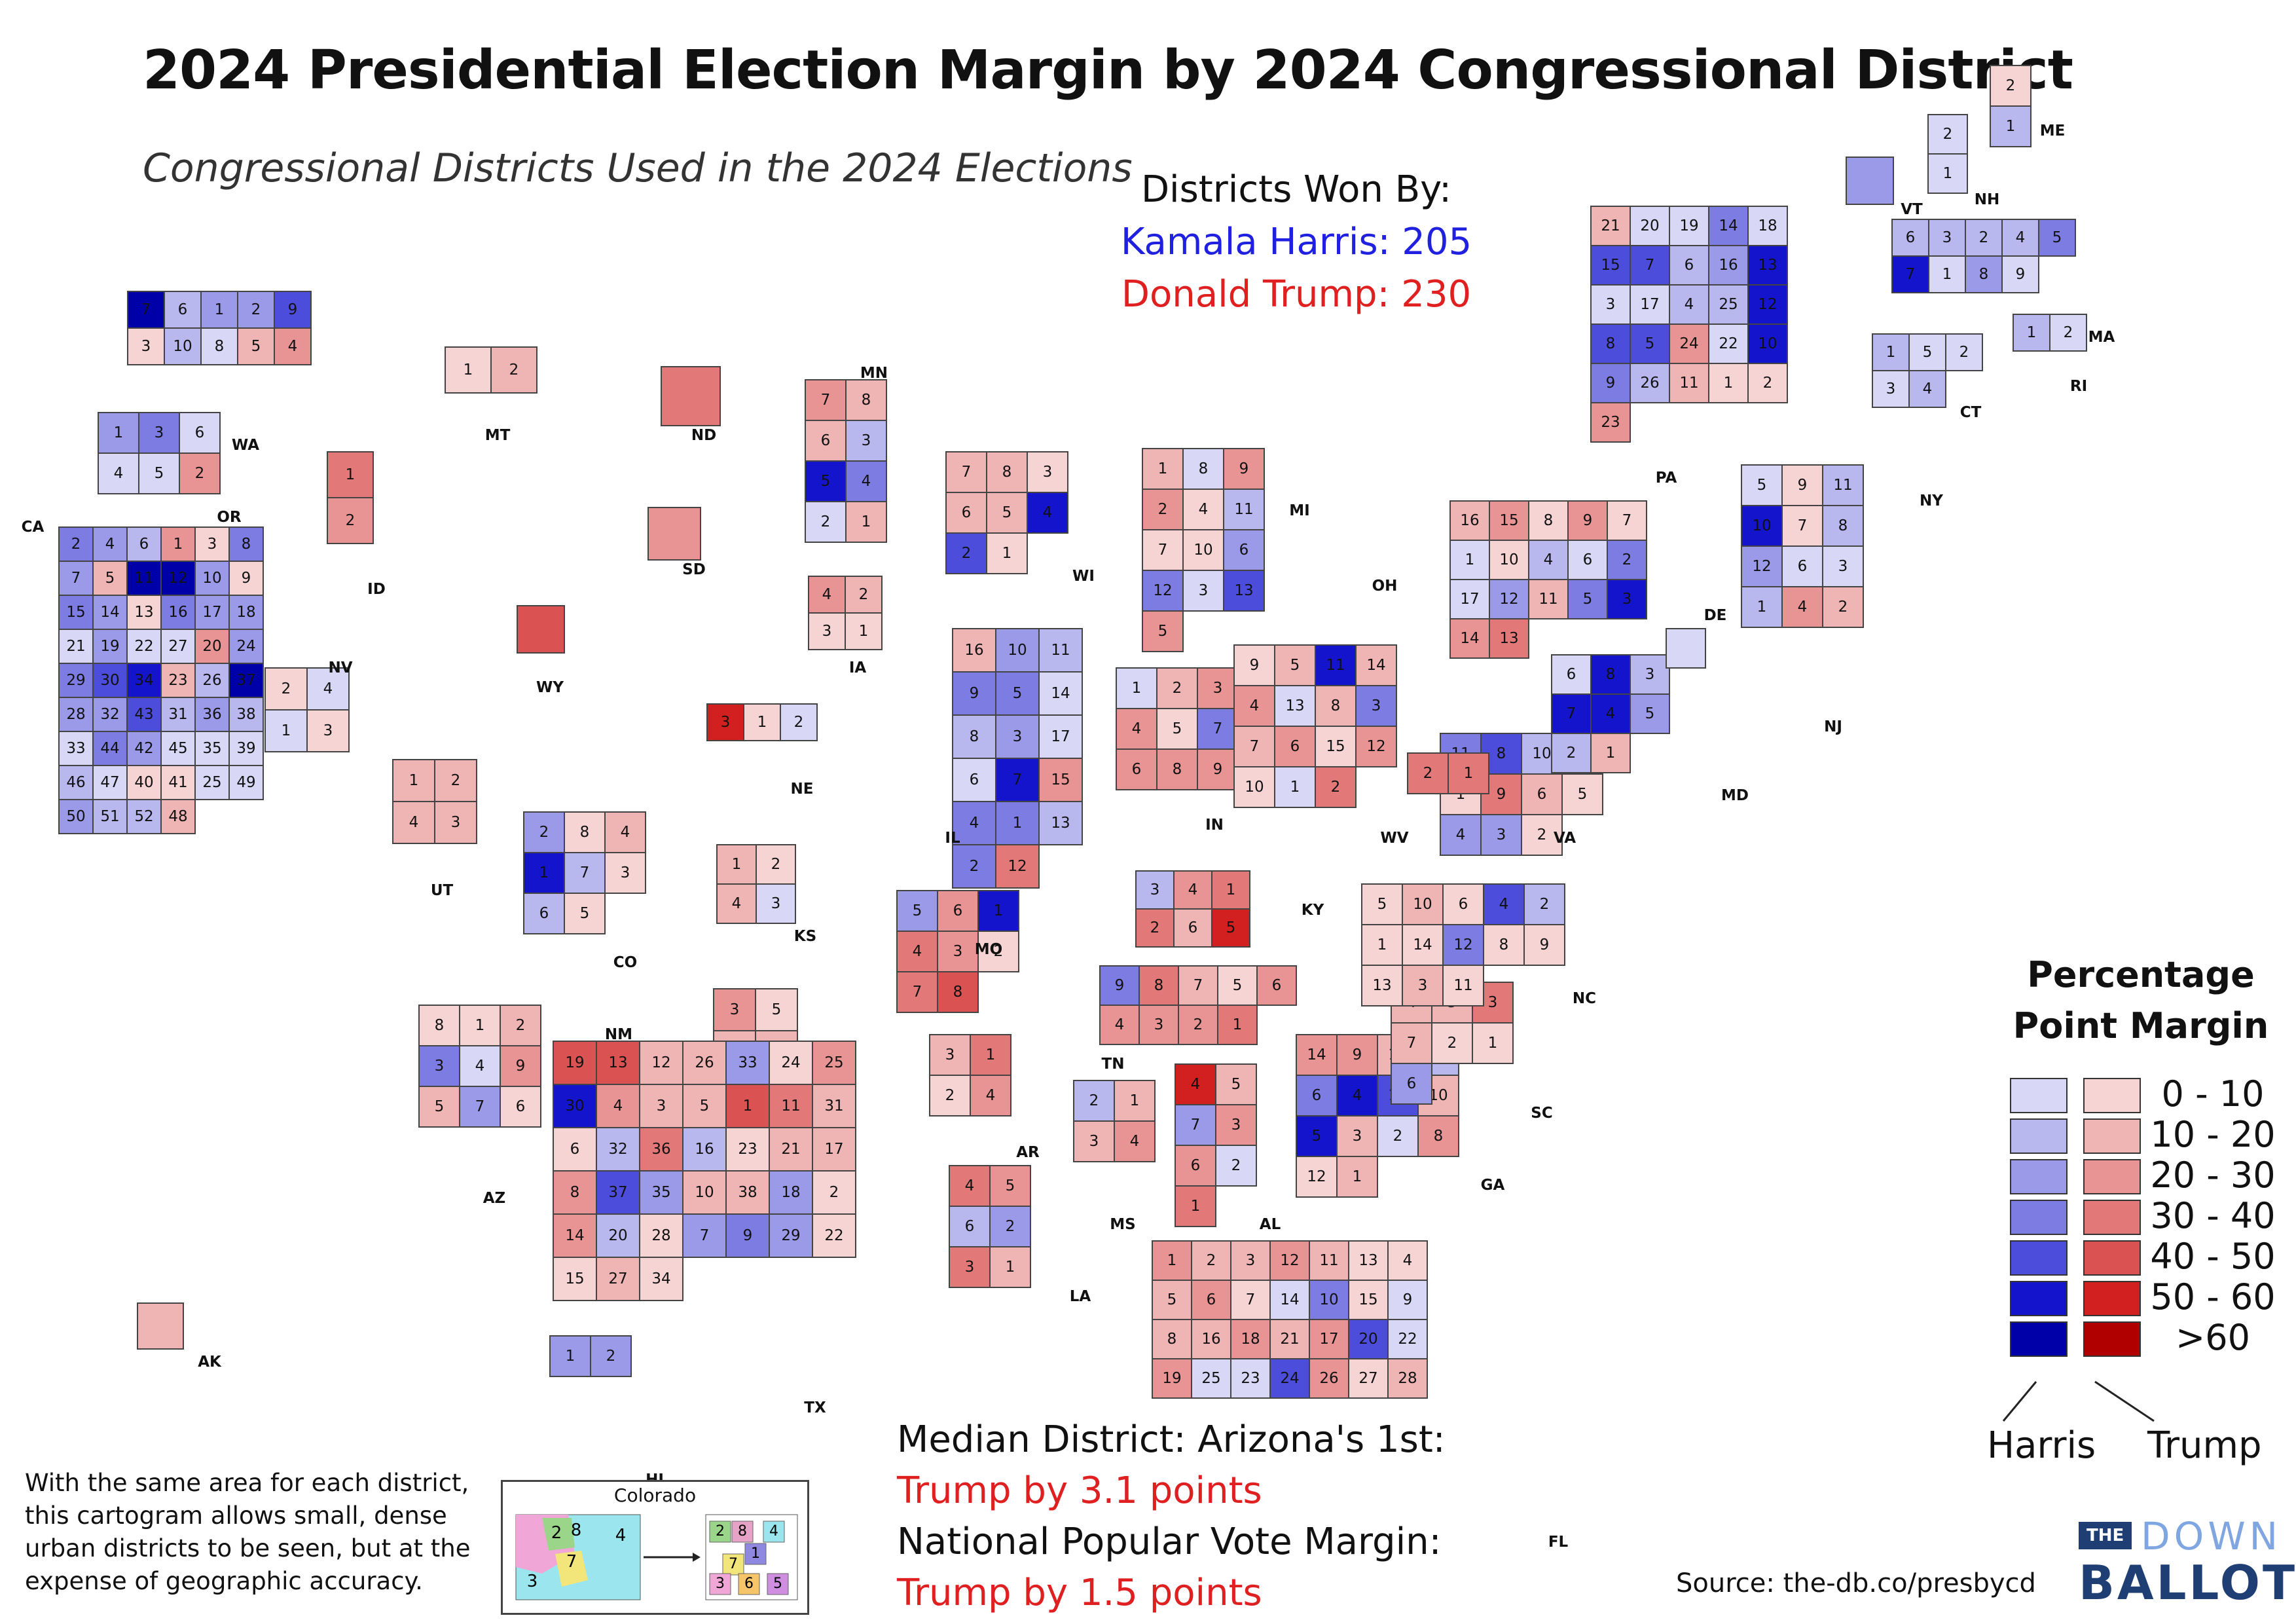 The height and width of the screenshot is (1624, 2296). Describe the element at coordinates (858, 667) in the screenshot. I see `state-label: IA` at that location.